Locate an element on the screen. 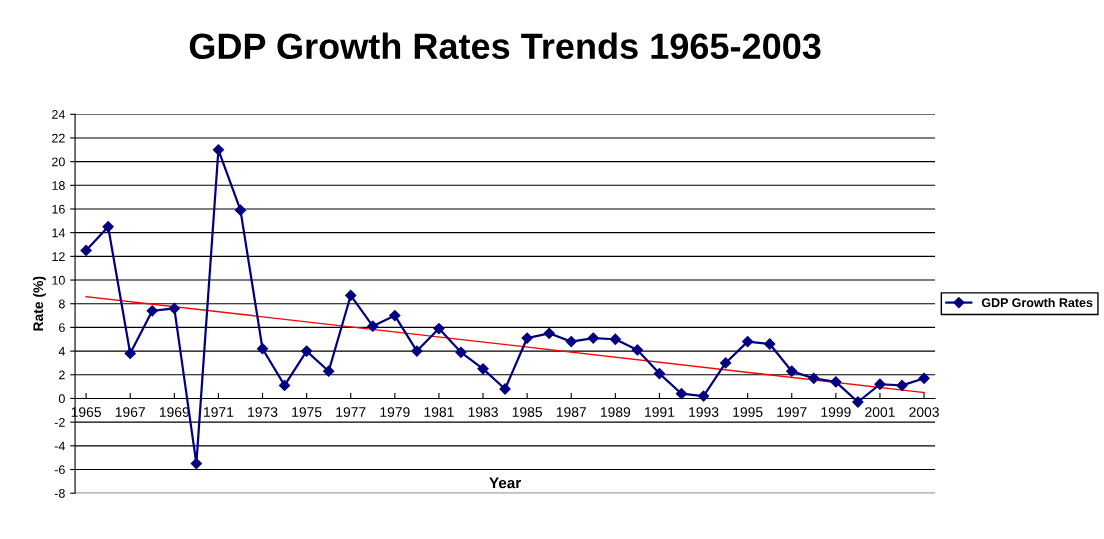 The height and width of the screenshot is (539, 1104). y-tick-label: 22 is located at coordinates (58, 138).